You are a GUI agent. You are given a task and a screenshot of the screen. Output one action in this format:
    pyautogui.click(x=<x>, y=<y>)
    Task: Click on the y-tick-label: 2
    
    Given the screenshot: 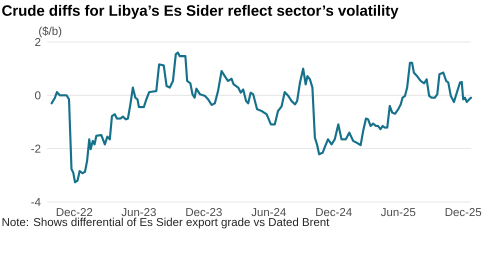 What is the action you would take?
    pyautogui.click(x=37, y=42)
    